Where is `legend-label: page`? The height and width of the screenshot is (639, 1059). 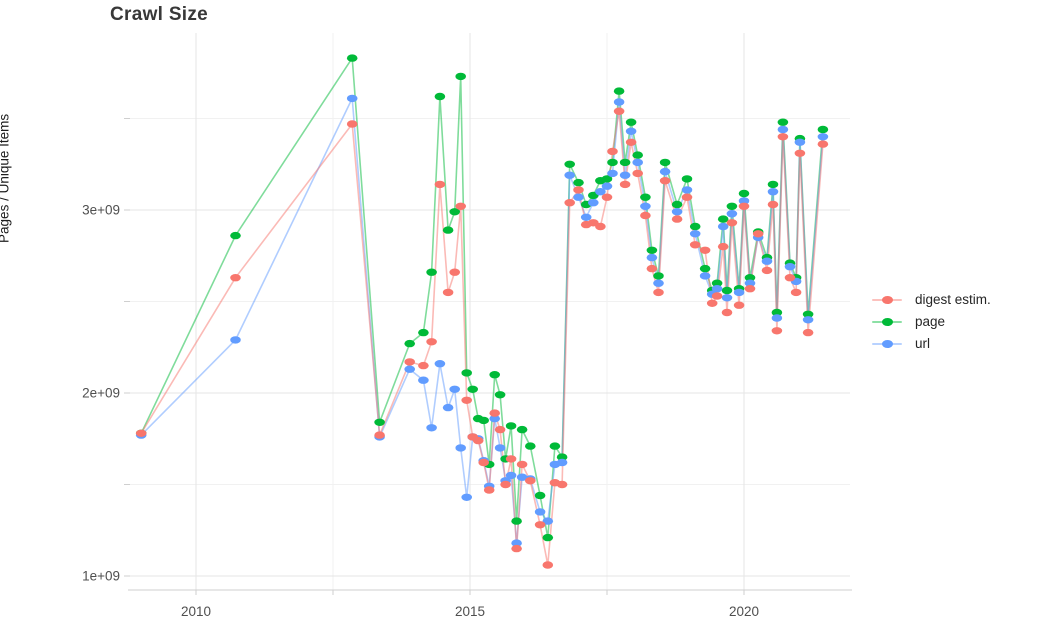 legend-label: page is located at coordinates (930, 321).